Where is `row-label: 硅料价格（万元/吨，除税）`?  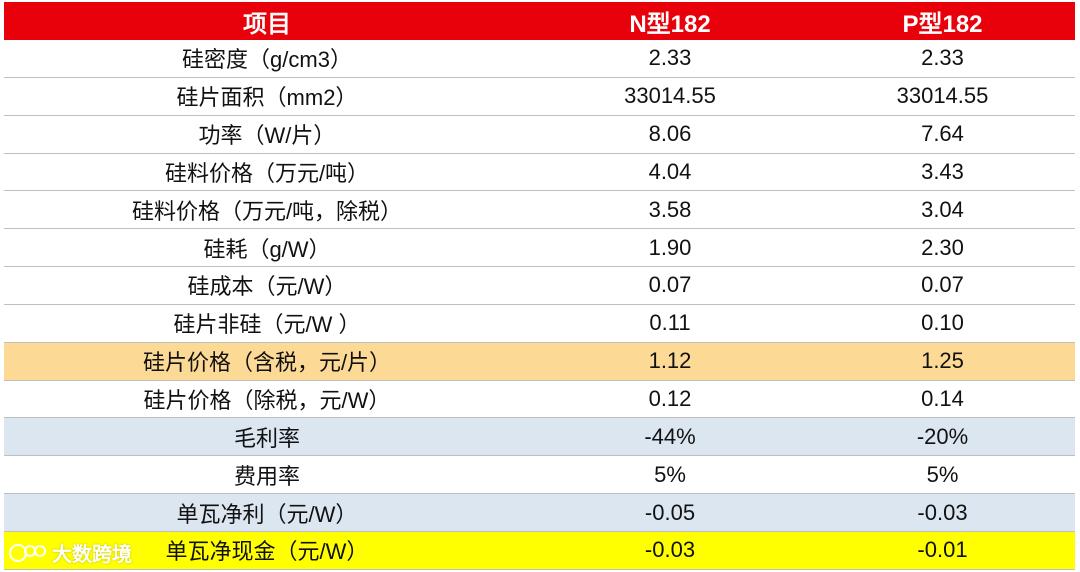 row-label: 硅料价格（万元/吨，除税） is located at coordinates (267, 211).